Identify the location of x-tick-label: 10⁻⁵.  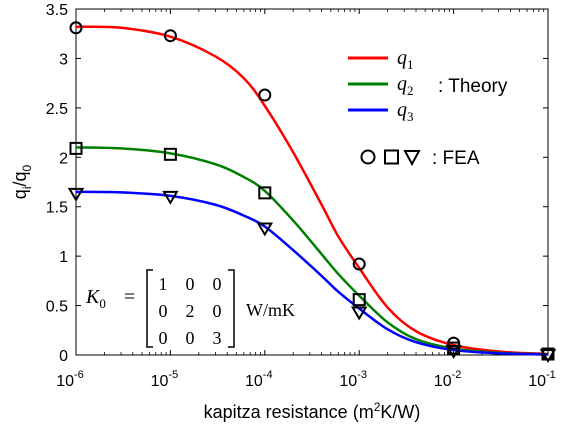
(165, 379).